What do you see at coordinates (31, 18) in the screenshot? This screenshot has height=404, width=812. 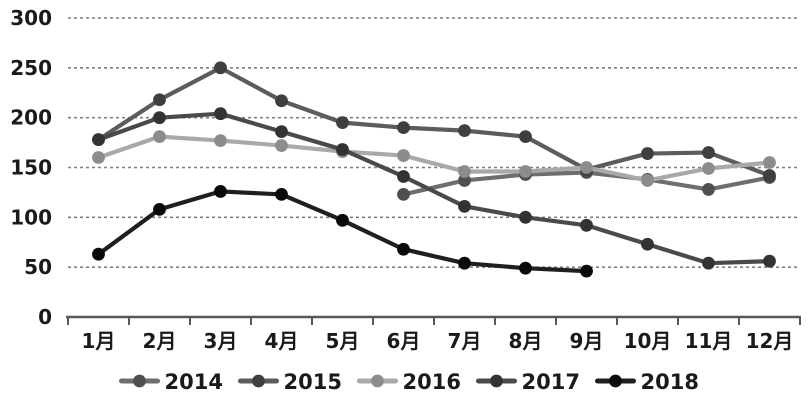 I see `y-axis-label: 300` at bounding box center [31, 18].